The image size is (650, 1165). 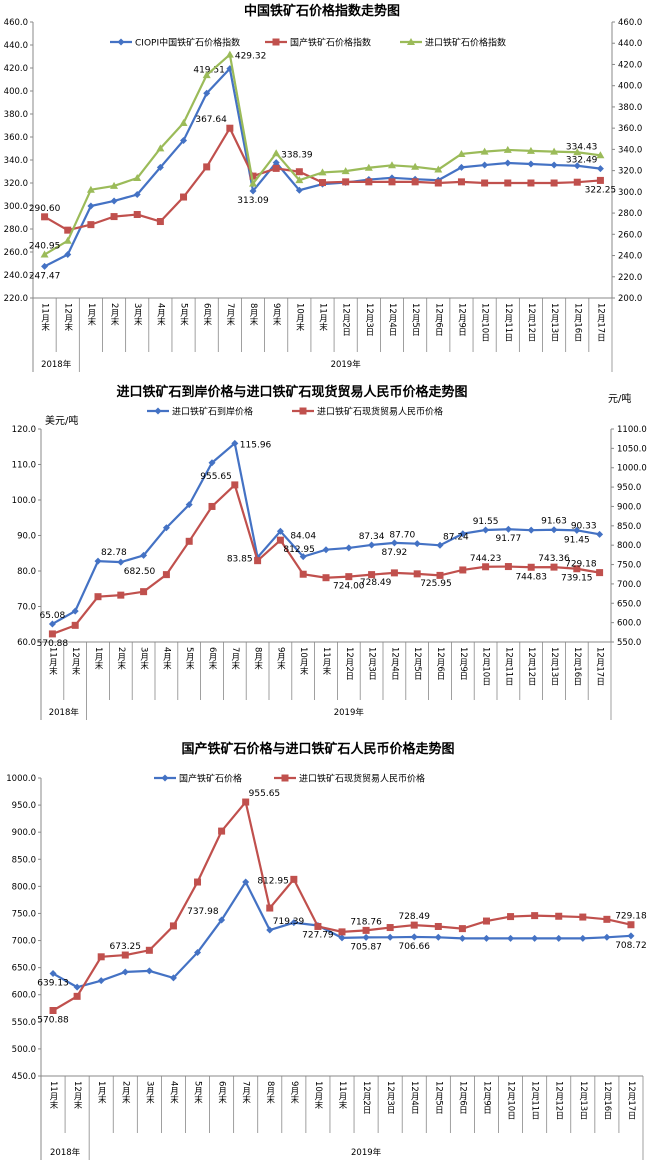 I want to click on data-label: 115.96, so click(x=256, y=445).